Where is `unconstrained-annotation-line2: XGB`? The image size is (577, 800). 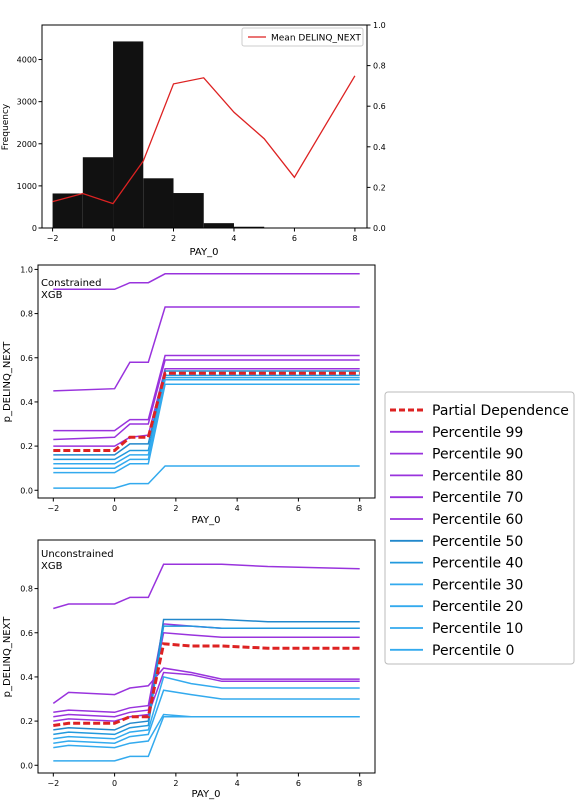
unconstrained-annotation-line2: XGB is located at coordinates (52, 566).